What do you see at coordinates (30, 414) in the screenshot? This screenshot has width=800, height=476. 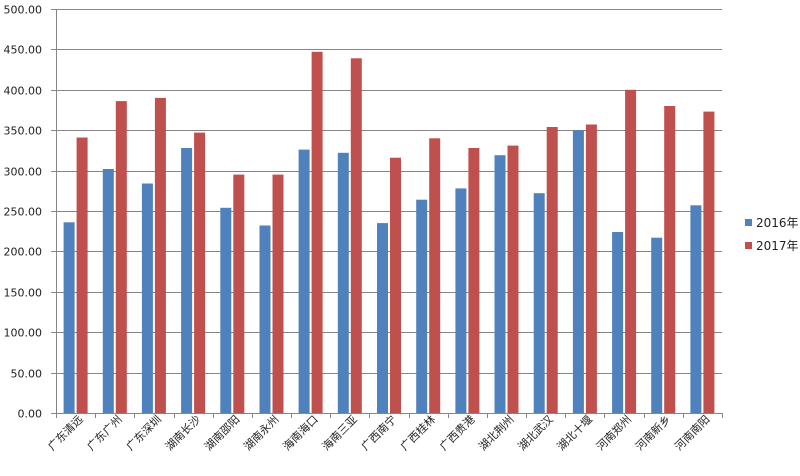 I see `y-tick-label: 0.00` at bounding box center [30, 414].